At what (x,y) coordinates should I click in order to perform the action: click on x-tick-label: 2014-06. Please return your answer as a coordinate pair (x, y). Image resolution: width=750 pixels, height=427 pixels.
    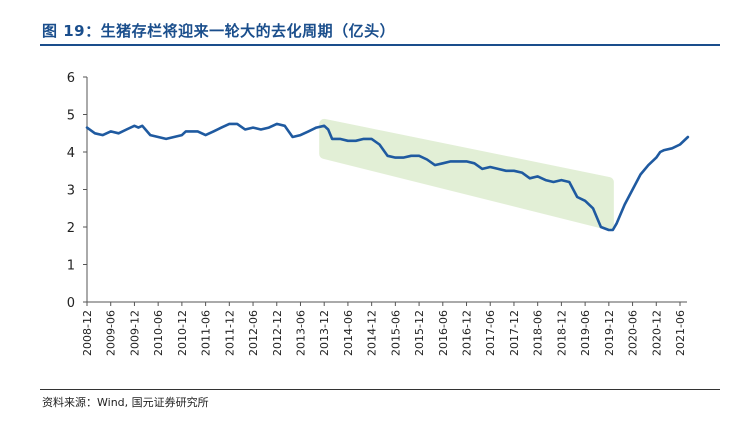
    Looking at the image, I should click on (348, 333).